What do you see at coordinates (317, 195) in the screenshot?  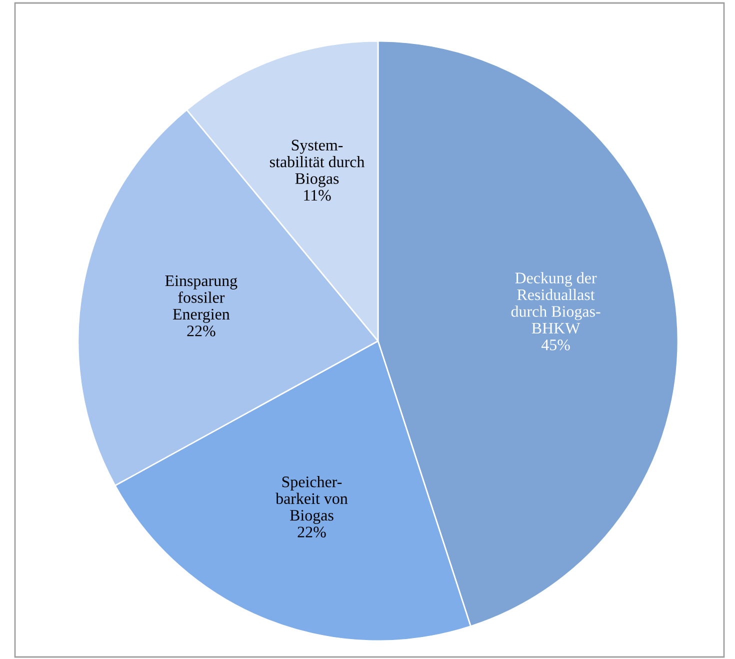 I see `data-label: 11%` at bounding box center [317, 195].